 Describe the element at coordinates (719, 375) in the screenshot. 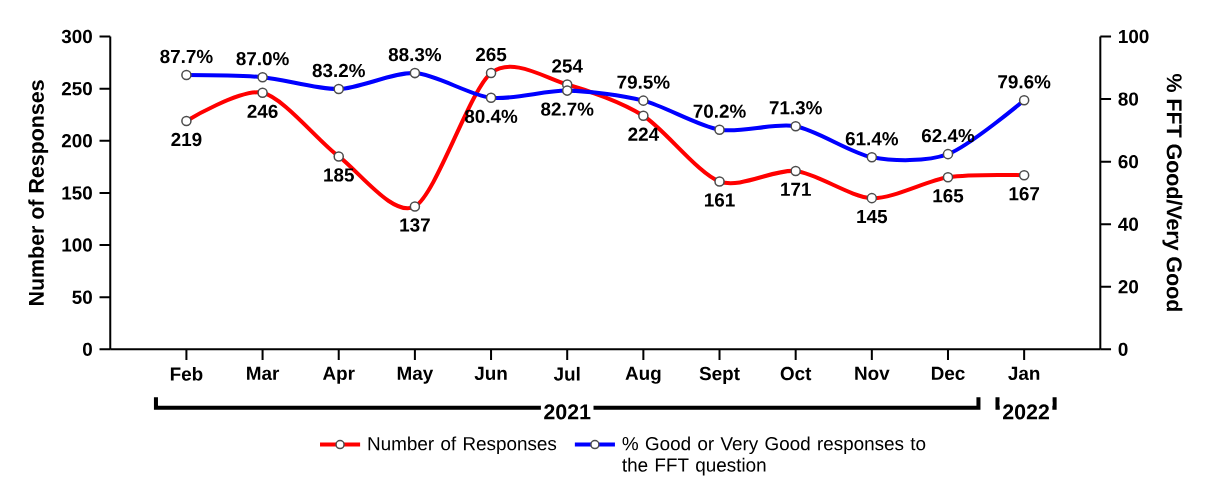

I see `x-tick-label: Sept` at that location.